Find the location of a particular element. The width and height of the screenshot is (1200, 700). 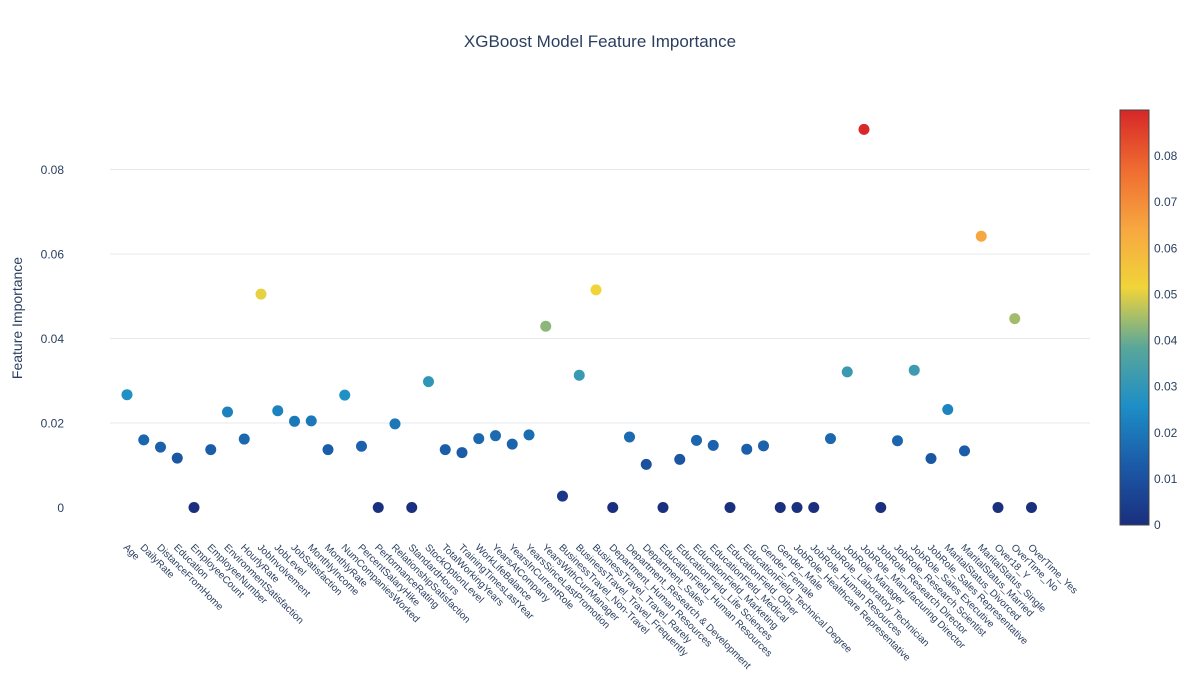

colorbar-tick-label: 0.06 is located at coordinates (1166, 248).